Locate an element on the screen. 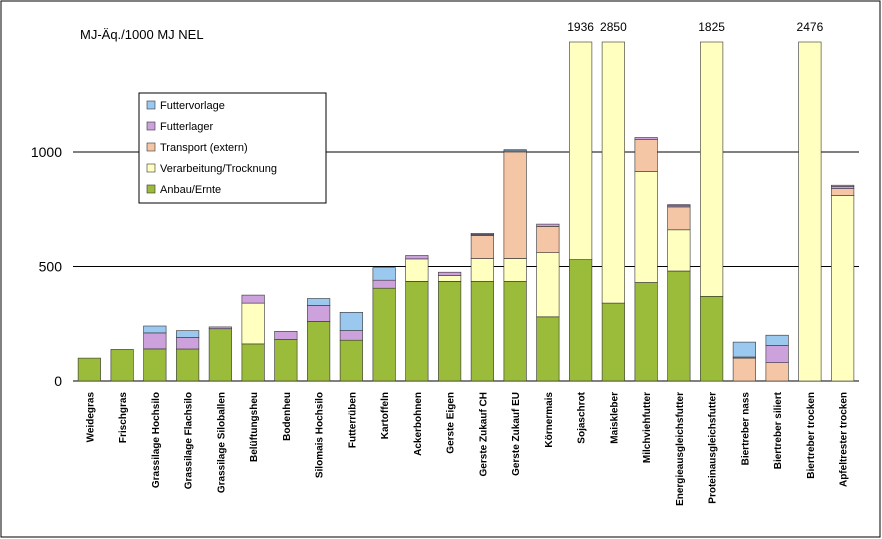 Image resolution: width=882 pixels, height=539 pixels. overflow-value-labels: 1936 2850 1825 2476 is located at coordinates (695, 27).